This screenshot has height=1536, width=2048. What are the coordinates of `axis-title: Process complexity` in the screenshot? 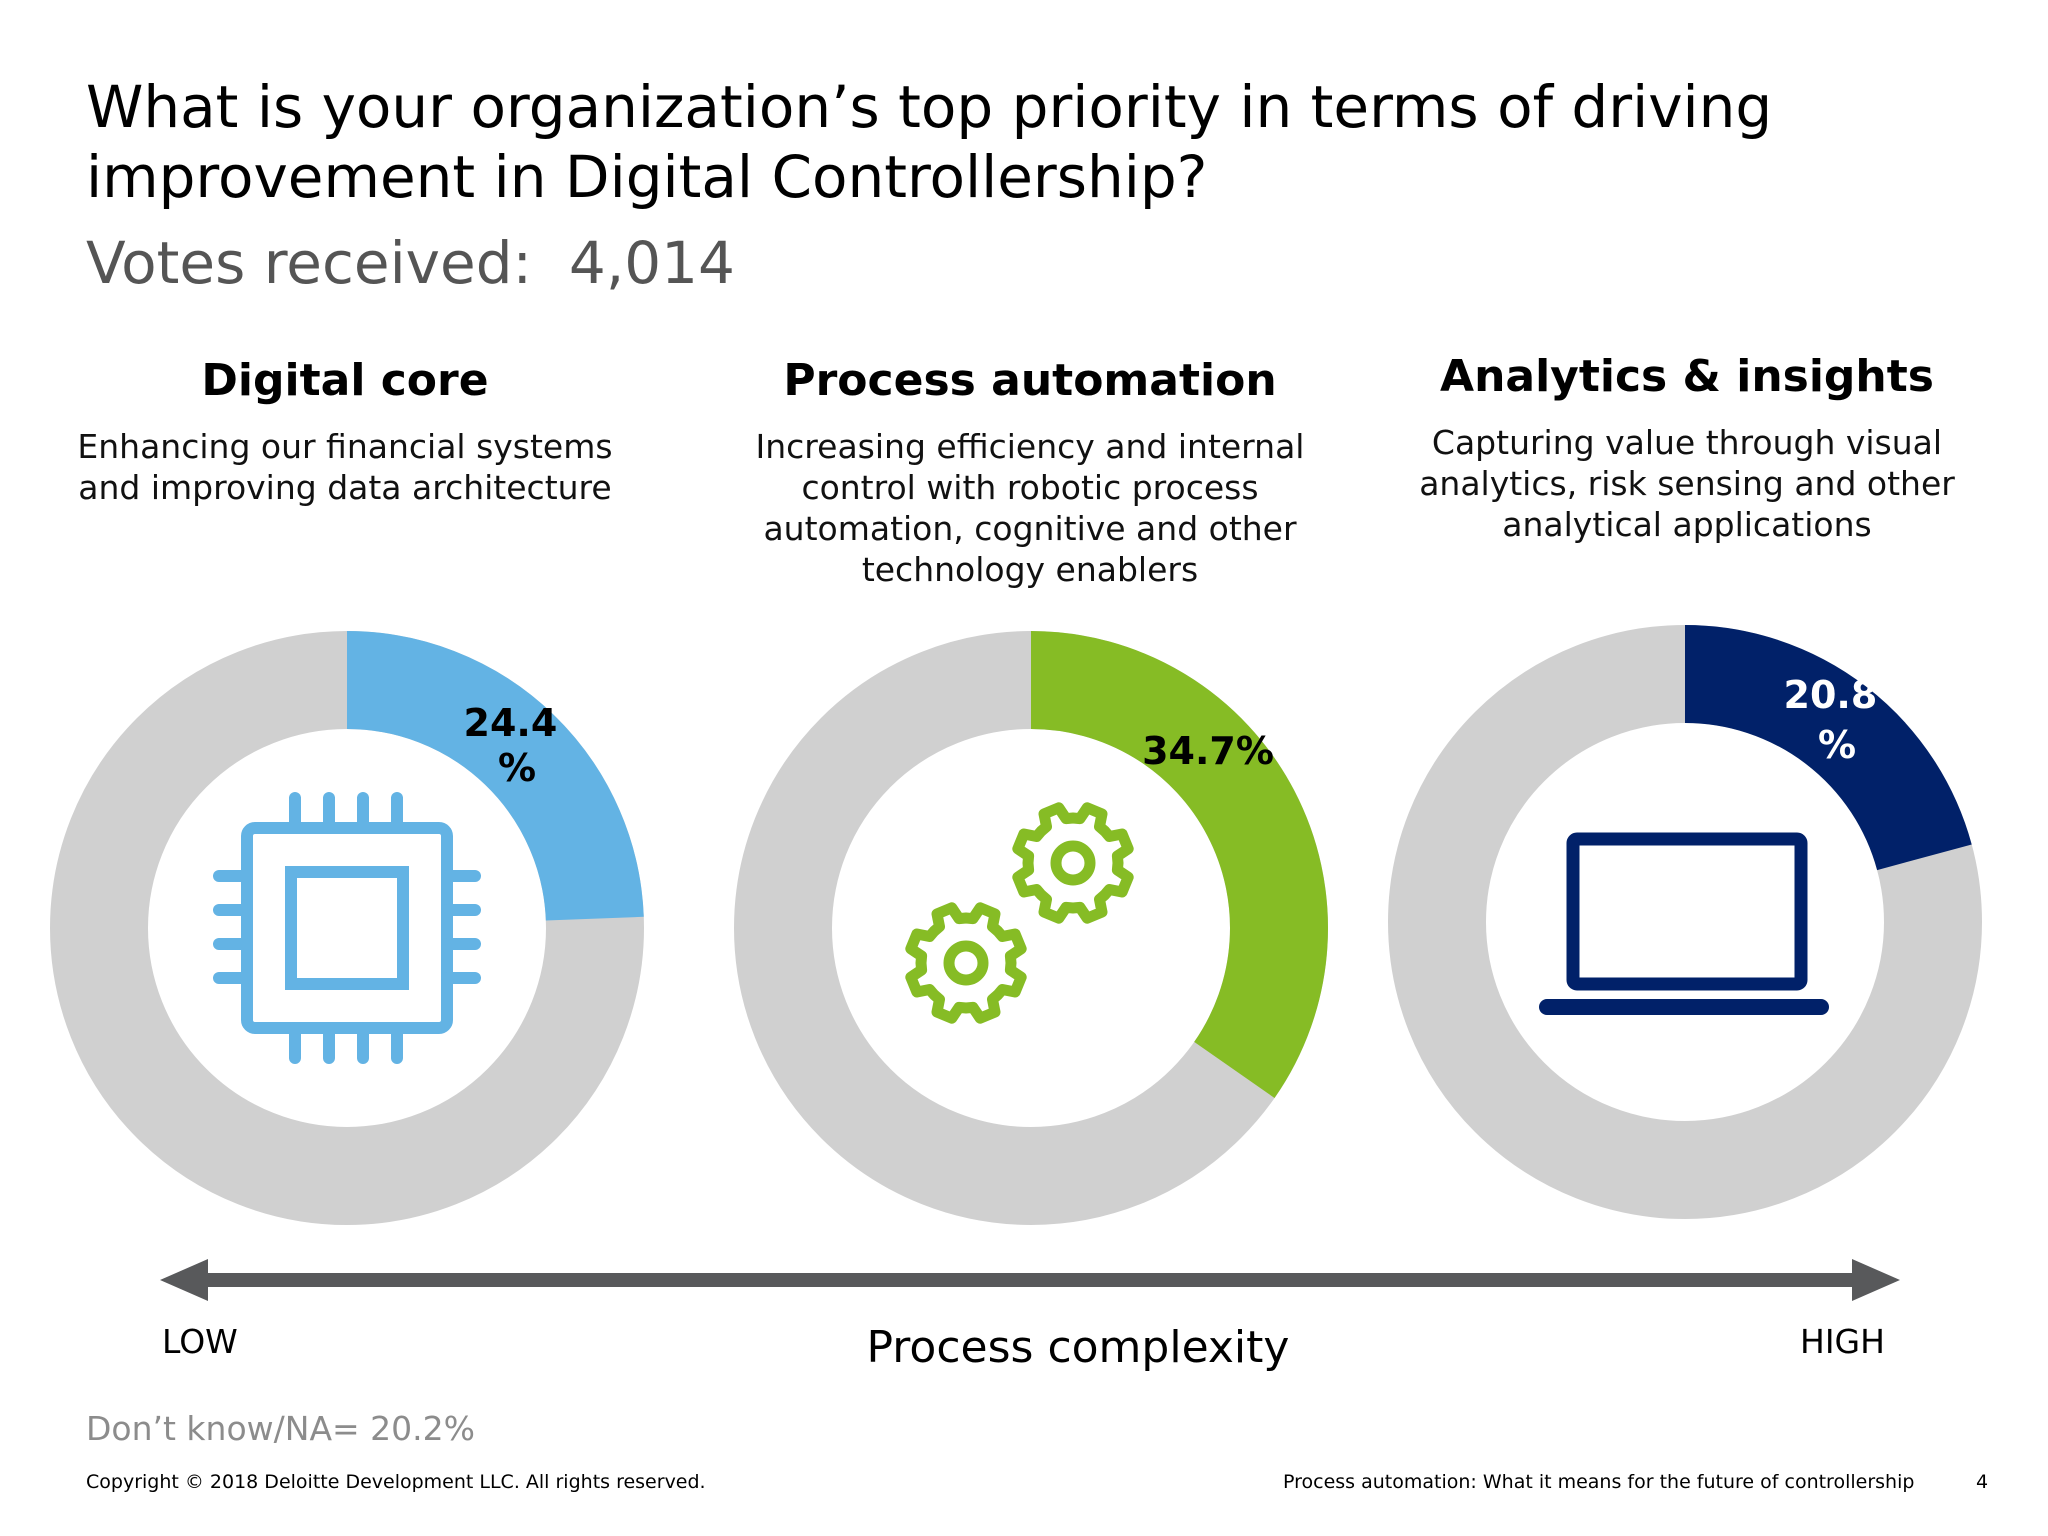 It's located at (1078, 1347).